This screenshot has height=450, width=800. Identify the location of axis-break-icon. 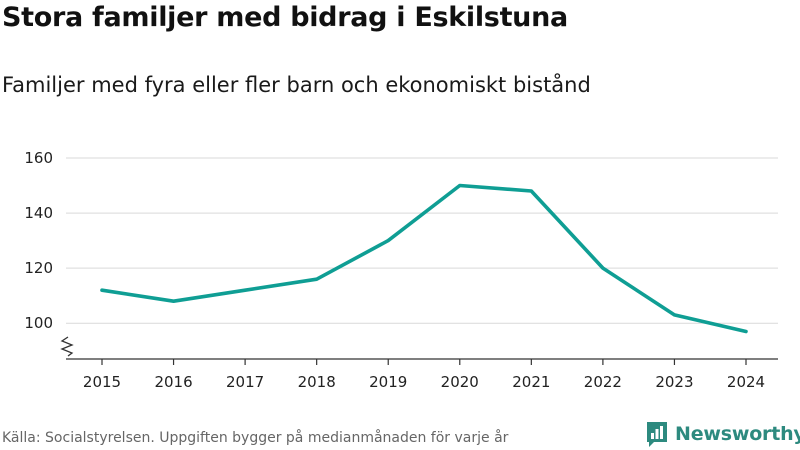
(67, 346).